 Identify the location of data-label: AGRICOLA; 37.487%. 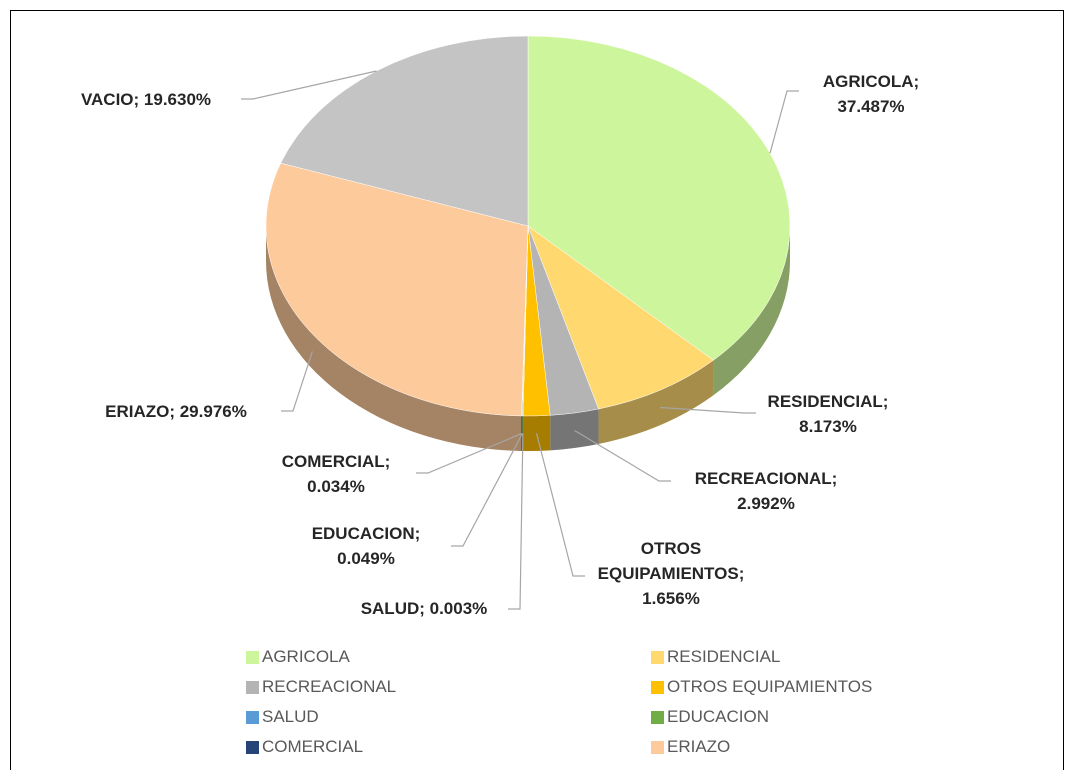
(871, 94).